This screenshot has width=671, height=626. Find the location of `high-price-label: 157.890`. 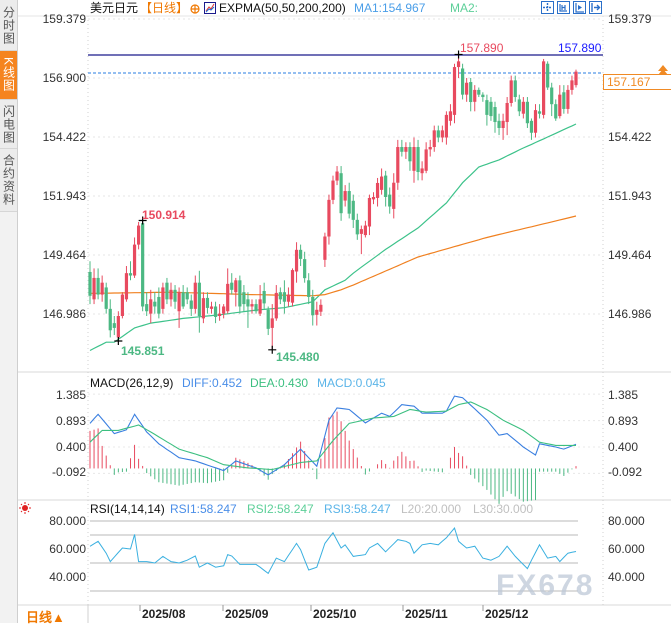

high-price-label: 157.890 is located at coordinates (482, 48).